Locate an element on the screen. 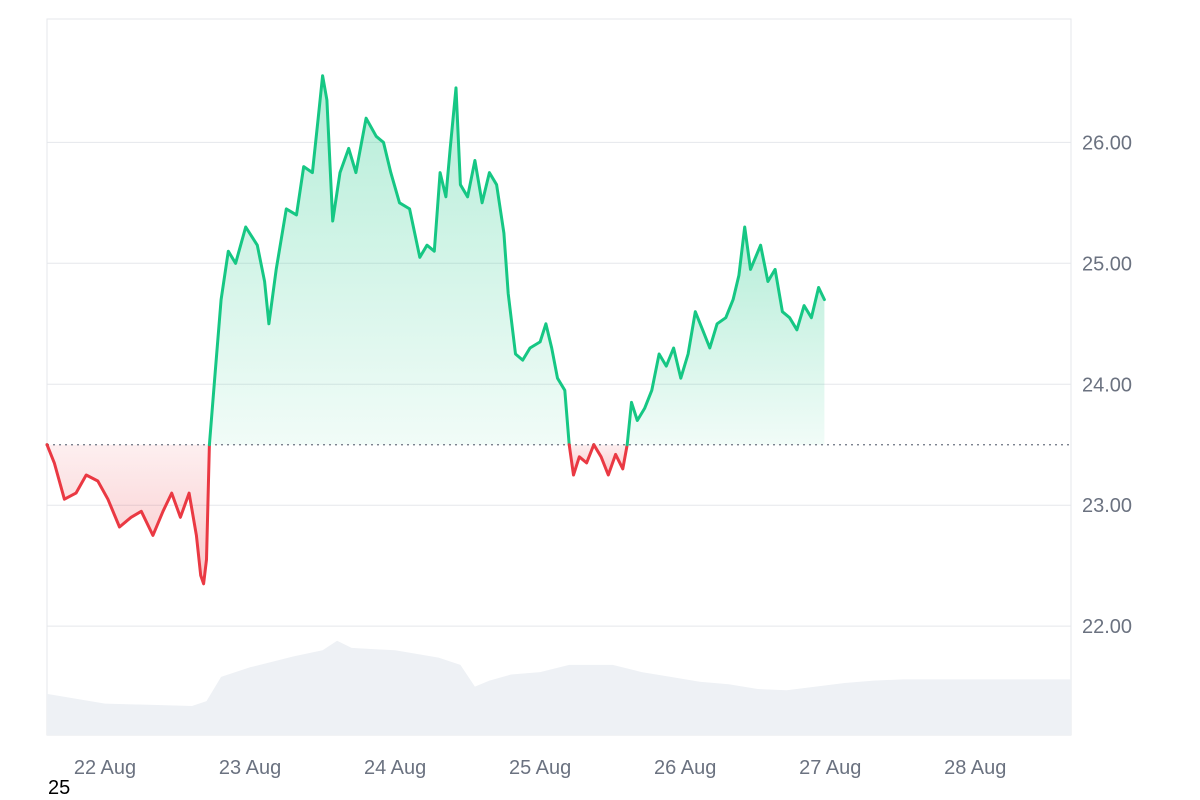  x-tick-label: 28 Aug is located at coordinates (975, 768).